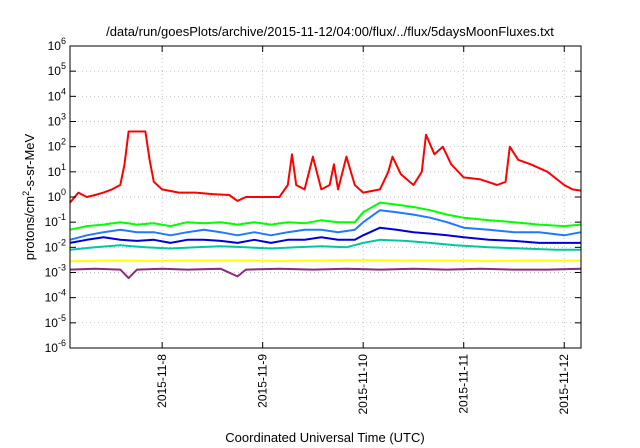 This screenshot has width=640, height=448. I want to click on y-tick-label: 10⁴, so click(57, 94).